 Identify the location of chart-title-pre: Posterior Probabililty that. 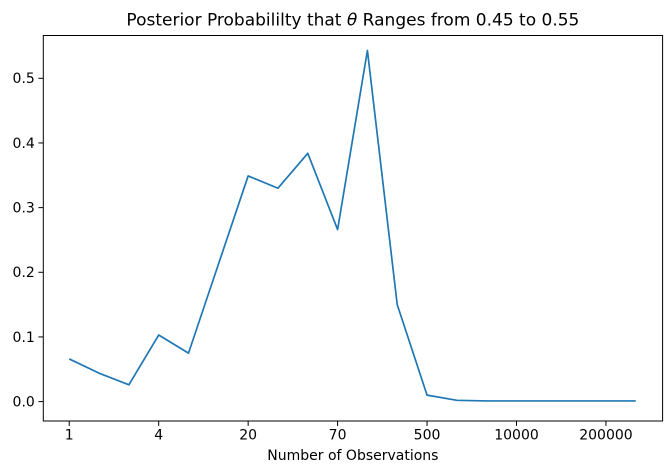
(236, 21).